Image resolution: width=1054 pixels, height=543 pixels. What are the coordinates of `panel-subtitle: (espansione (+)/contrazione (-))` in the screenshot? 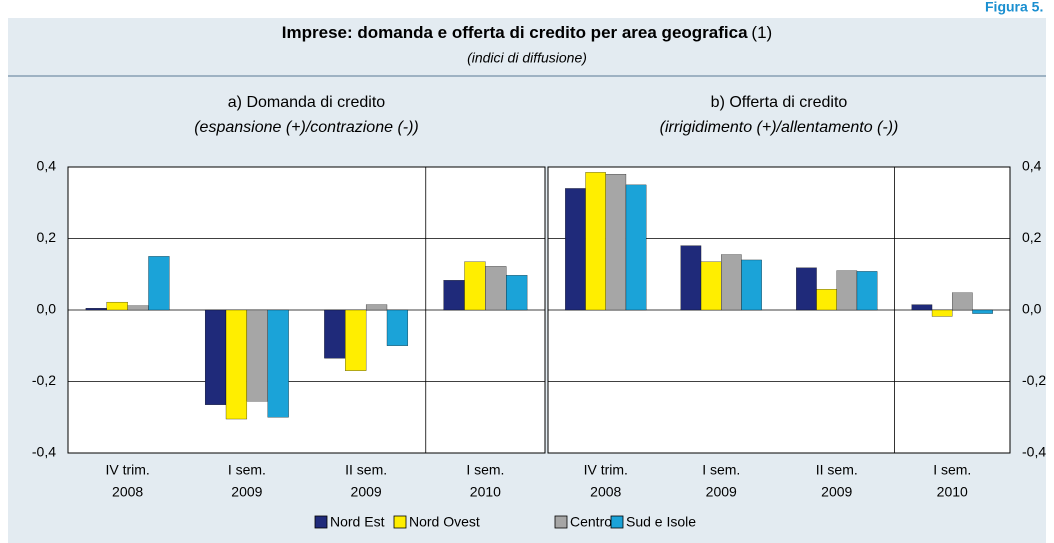 It's located at (306, 127).